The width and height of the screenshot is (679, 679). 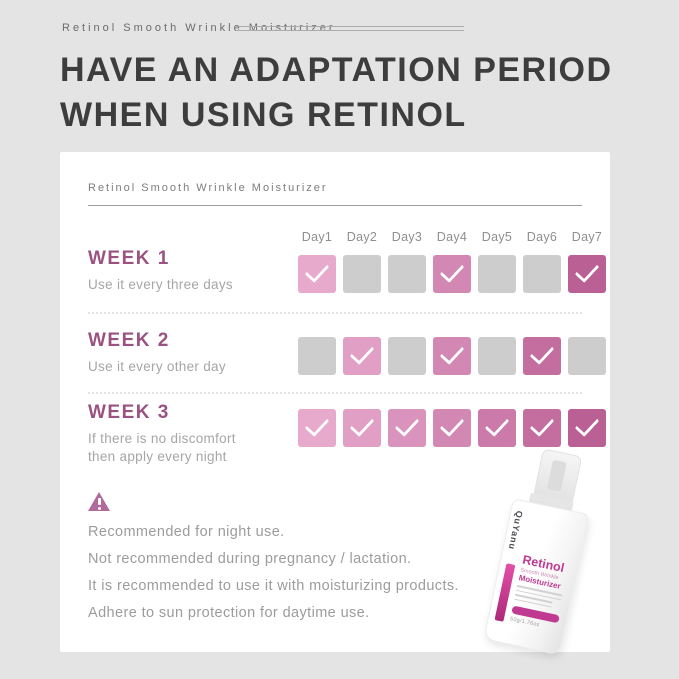 I want to click on week-1-note: Use it every three days, so click(x=335, y=285).